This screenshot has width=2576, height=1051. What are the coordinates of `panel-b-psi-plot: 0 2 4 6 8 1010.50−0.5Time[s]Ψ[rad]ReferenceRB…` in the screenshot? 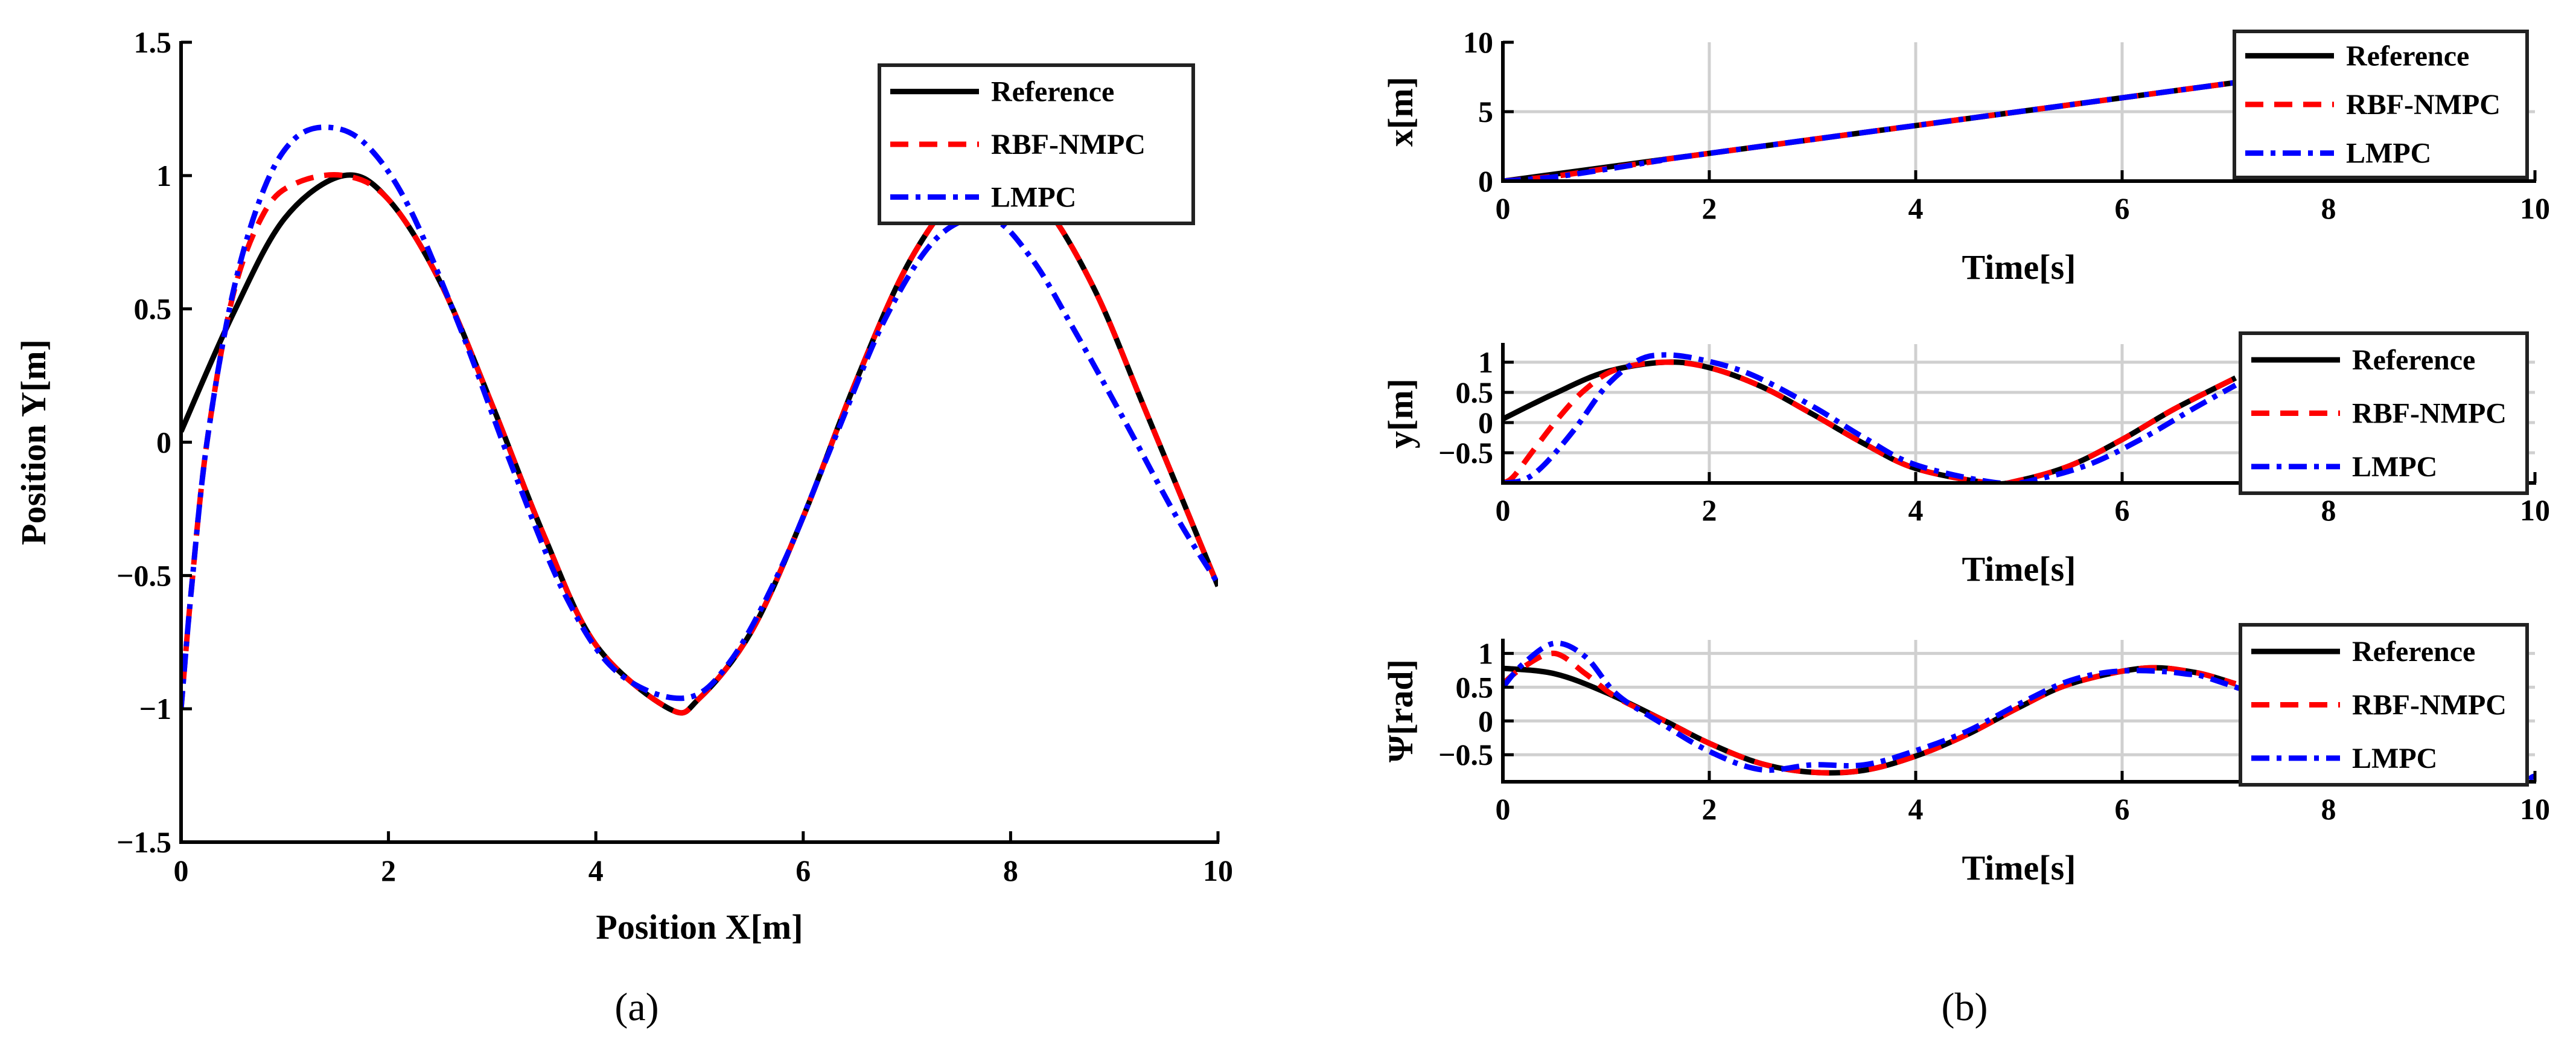 It's located at (1965, 755).